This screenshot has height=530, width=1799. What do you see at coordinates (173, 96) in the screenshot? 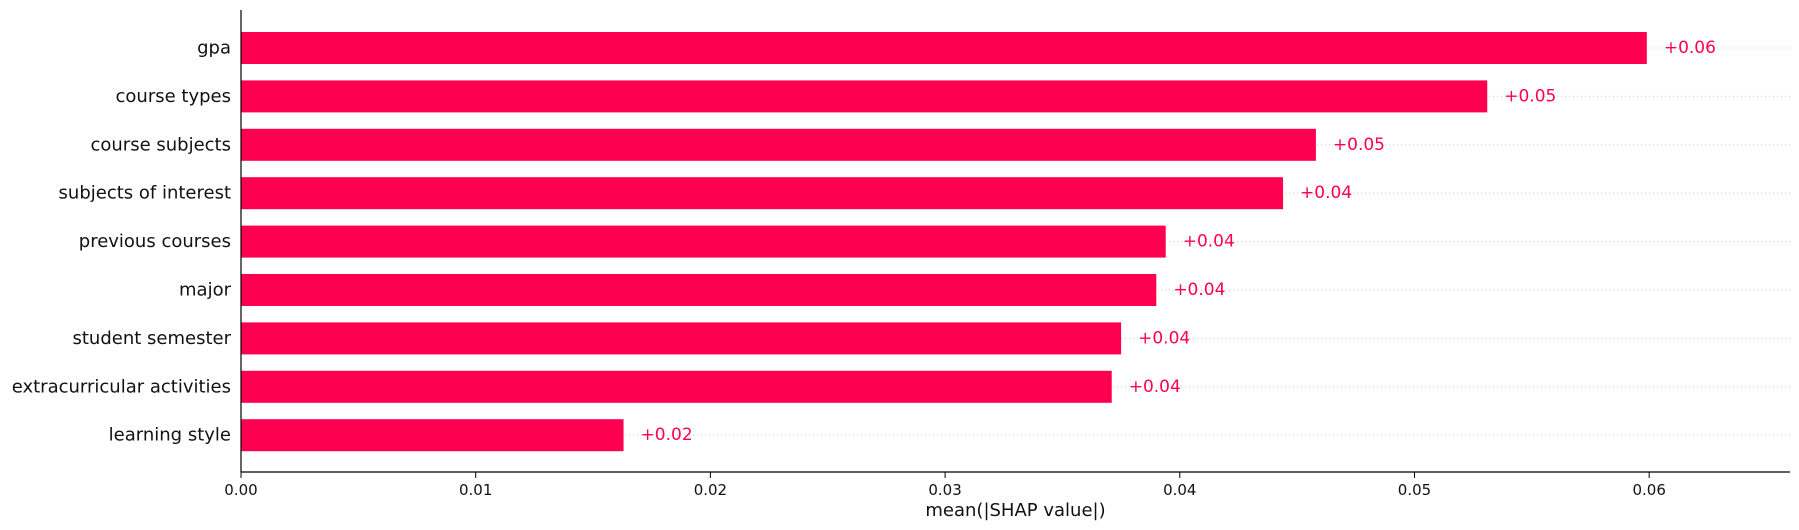
I see `feature-label: course types` at bounding box center [173, 96].